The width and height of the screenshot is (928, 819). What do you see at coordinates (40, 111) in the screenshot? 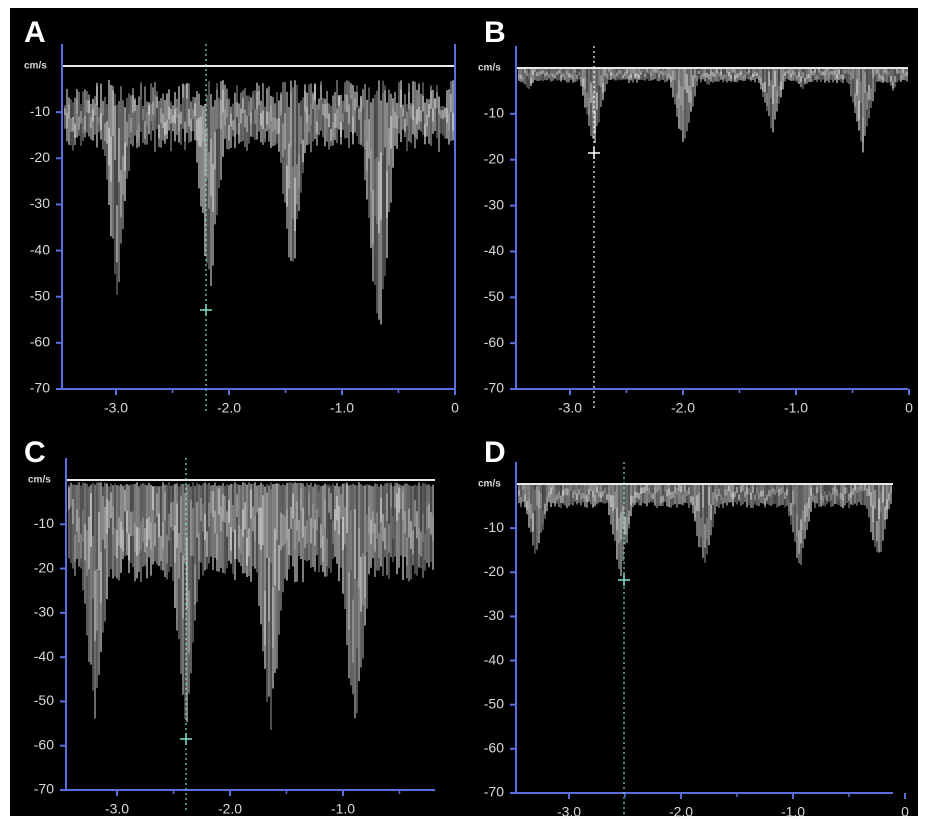
I see `y-tick-label: -10` at bounding box center [40, 111].